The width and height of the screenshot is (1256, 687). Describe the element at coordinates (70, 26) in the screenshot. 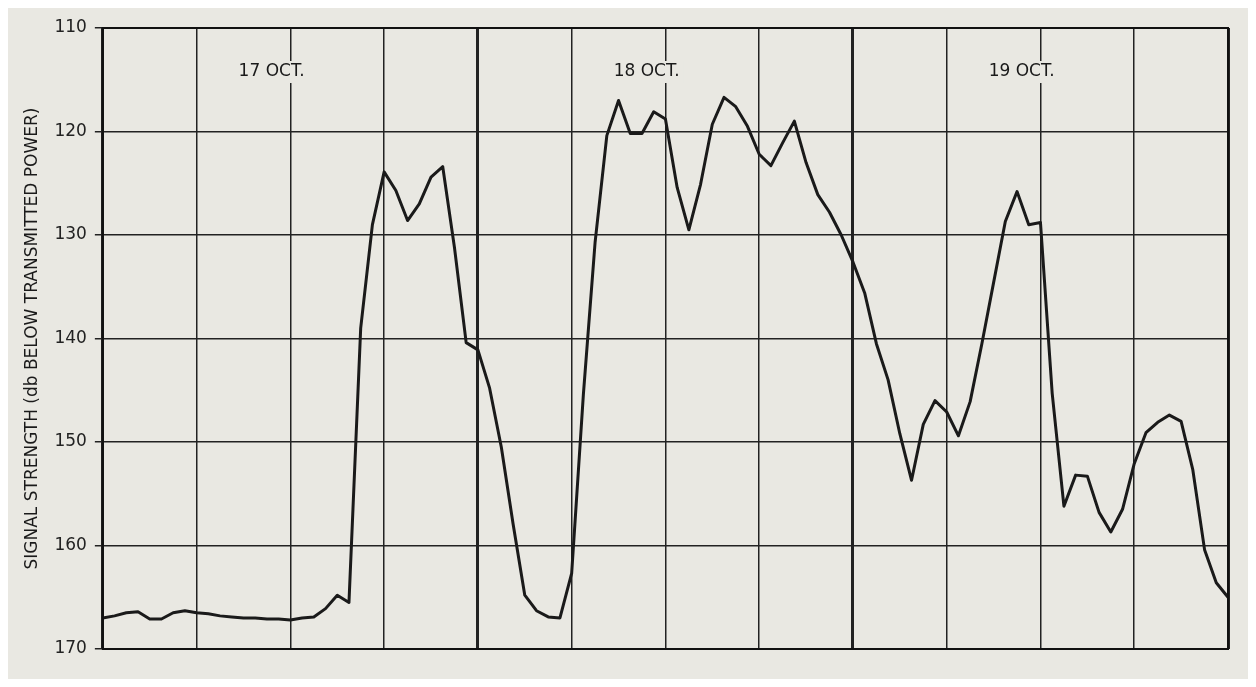

I see `y-tick-label: 110` at that location.